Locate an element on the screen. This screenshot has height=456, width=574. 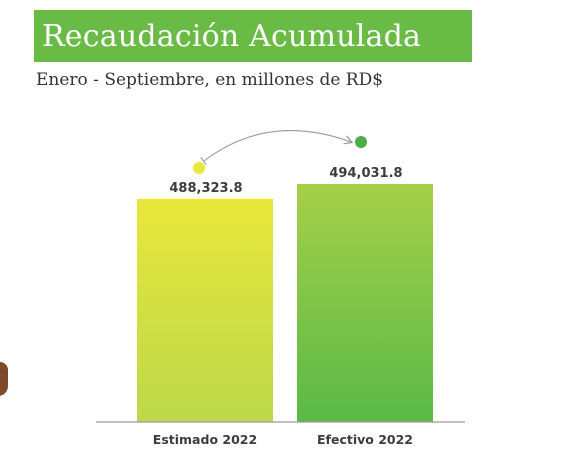
value-label-estimado: 488,323.8 is located at coordinates (205, 188).